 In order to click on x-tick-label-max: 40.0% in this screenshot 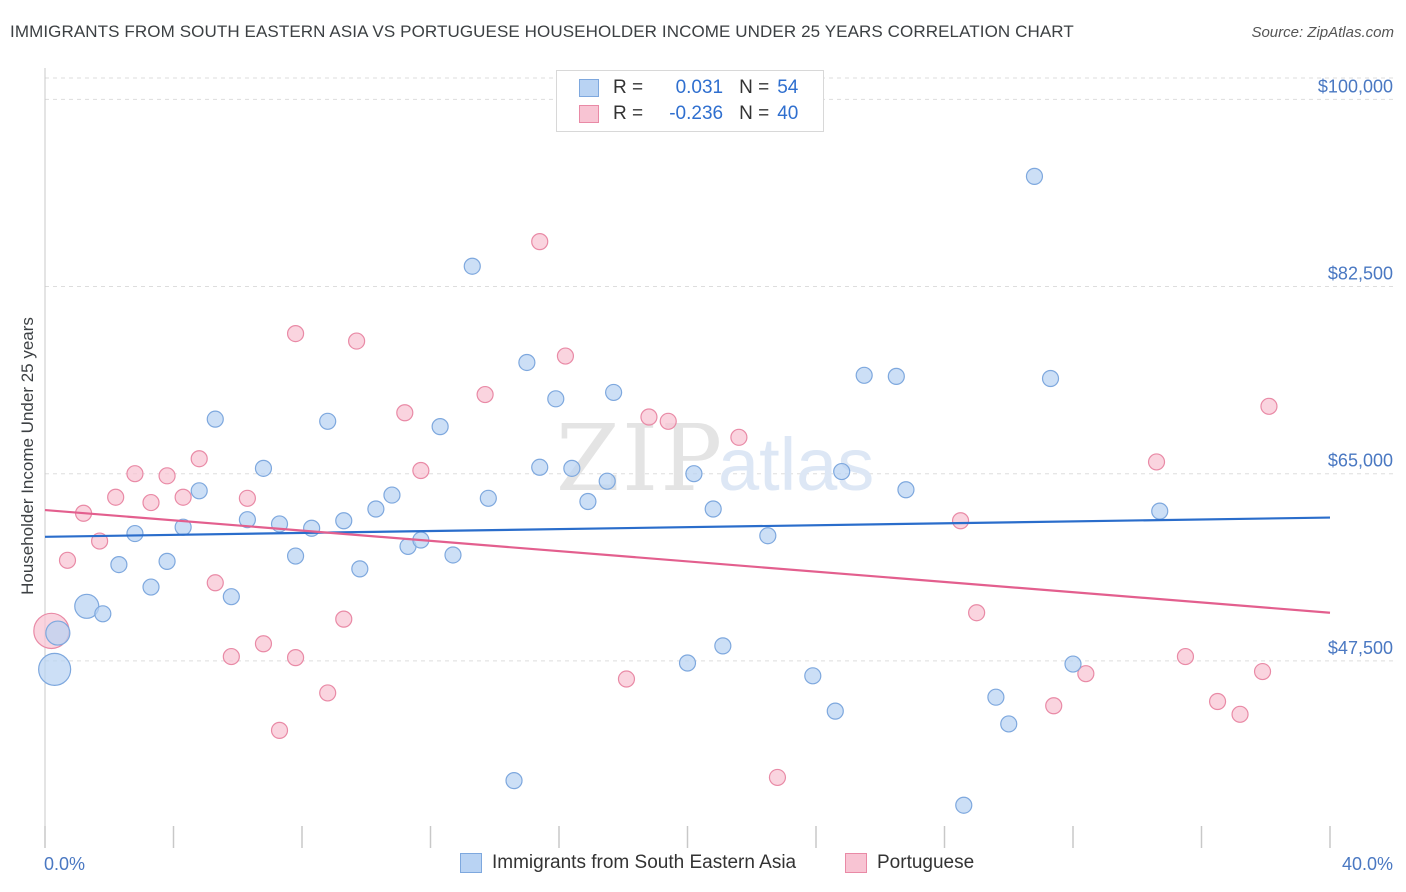, I will do `click(1367, 864)`.